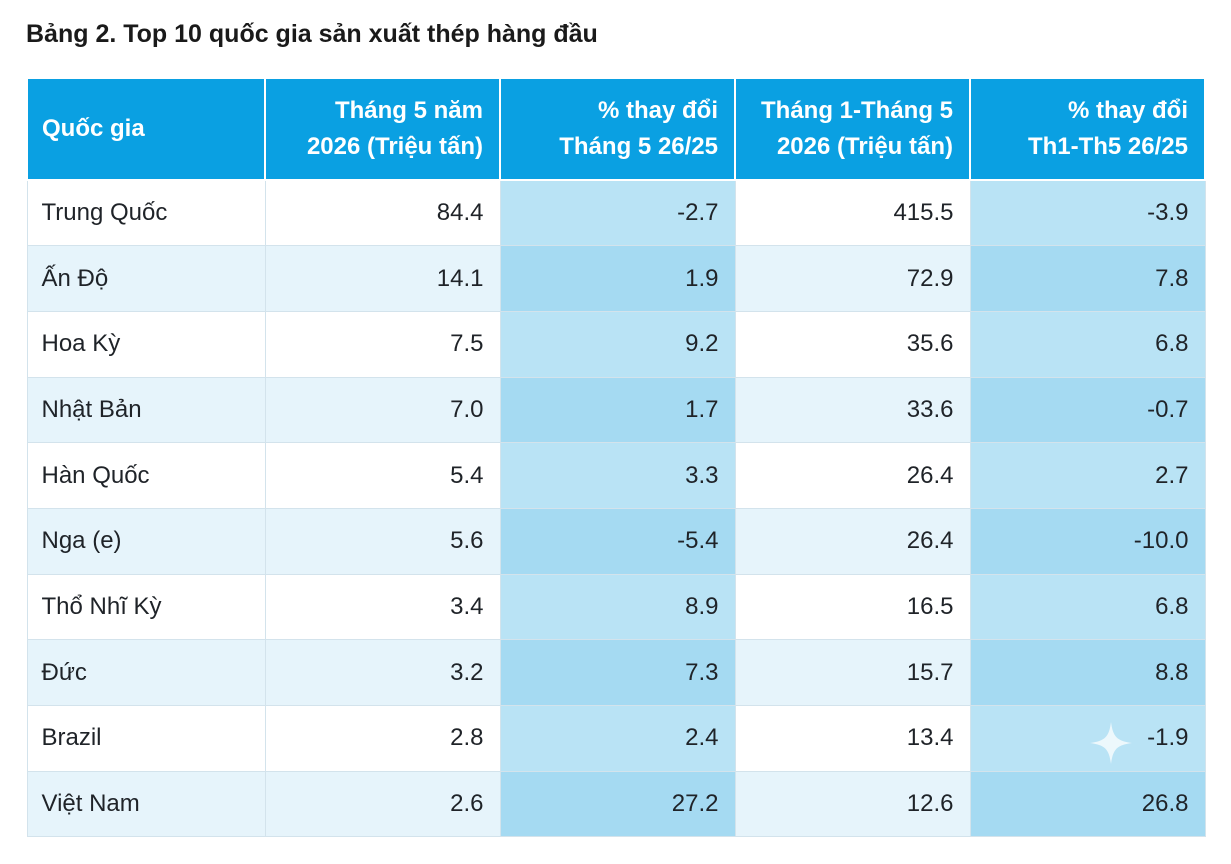  I want to click on country-cell: Trung Quốc, so click(146, 213).